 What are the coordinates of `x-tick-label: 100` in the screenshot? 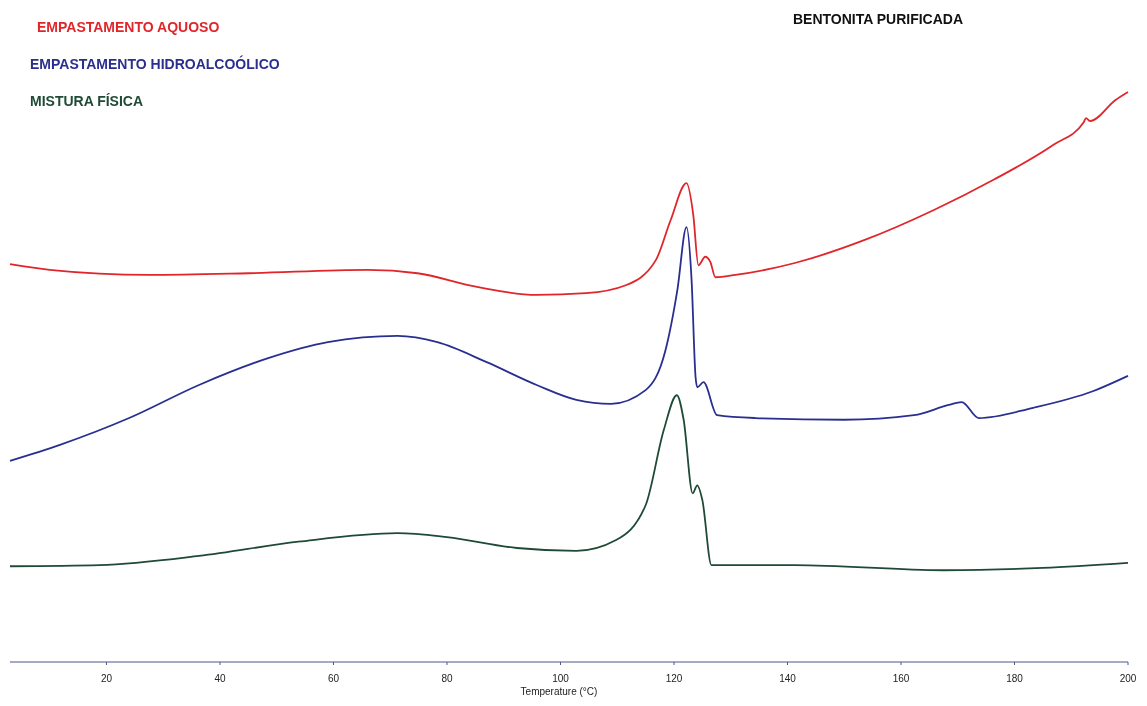 It's located at (561, 678).